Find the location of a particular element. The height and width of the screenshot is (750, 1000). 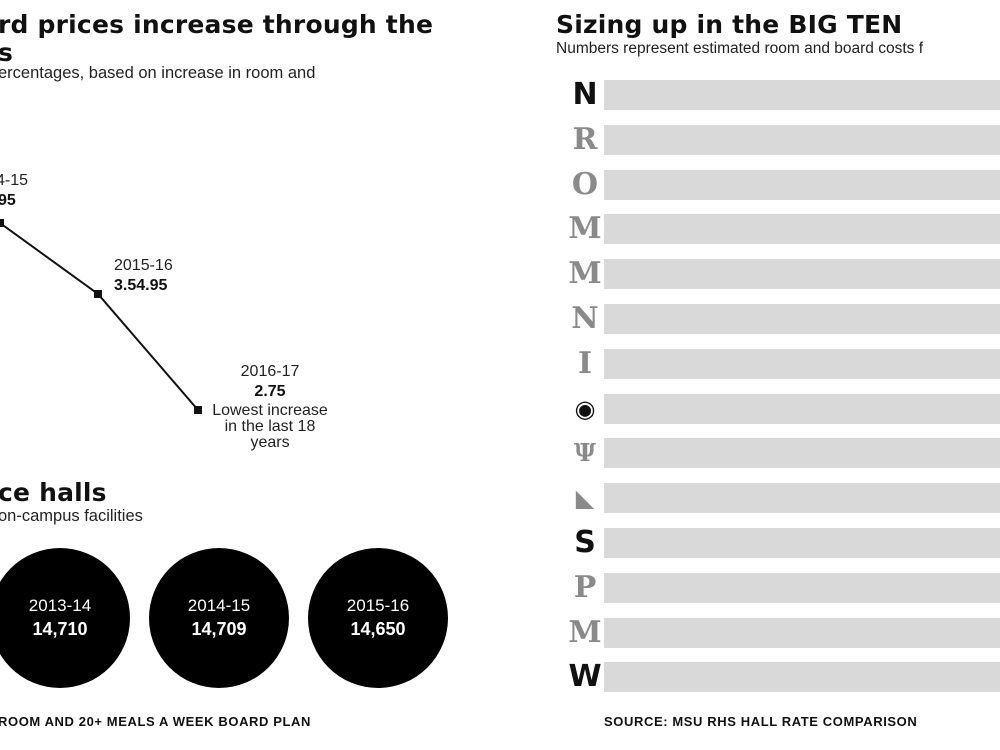

point-2-value: 3.54.95 is located at coordinates (141, 285).